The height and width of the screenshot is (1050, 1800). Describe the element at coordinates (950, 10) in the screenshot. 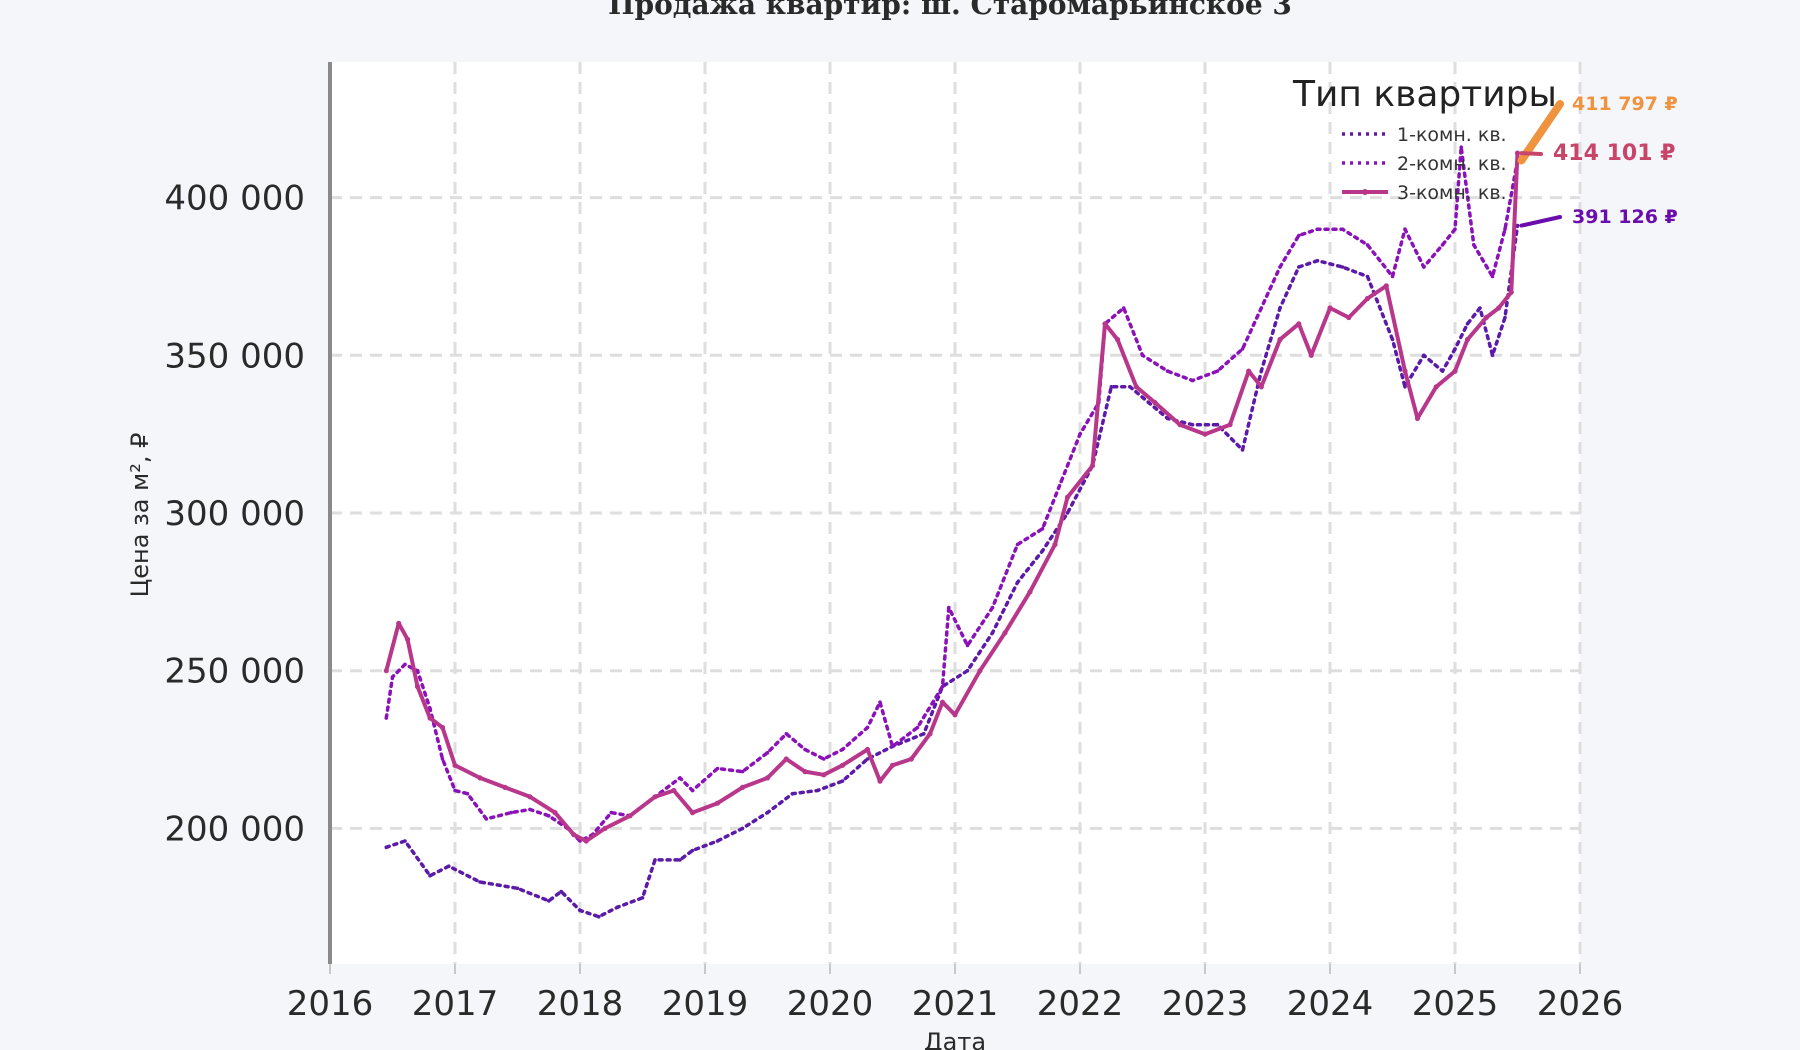

I see `chart-title: Продажа квартир: ш. Старомарьинское 3` at that location.